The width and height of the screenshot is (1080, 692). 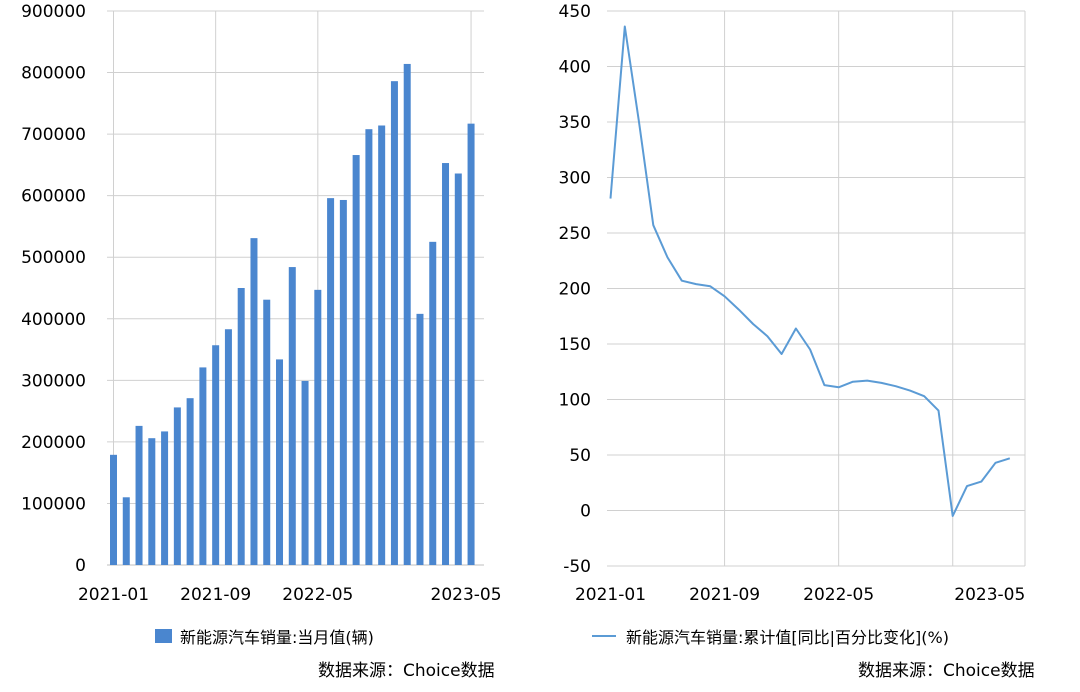 I want to click on left-x-tick-label: 2022-05, so click(x=317, y=595).